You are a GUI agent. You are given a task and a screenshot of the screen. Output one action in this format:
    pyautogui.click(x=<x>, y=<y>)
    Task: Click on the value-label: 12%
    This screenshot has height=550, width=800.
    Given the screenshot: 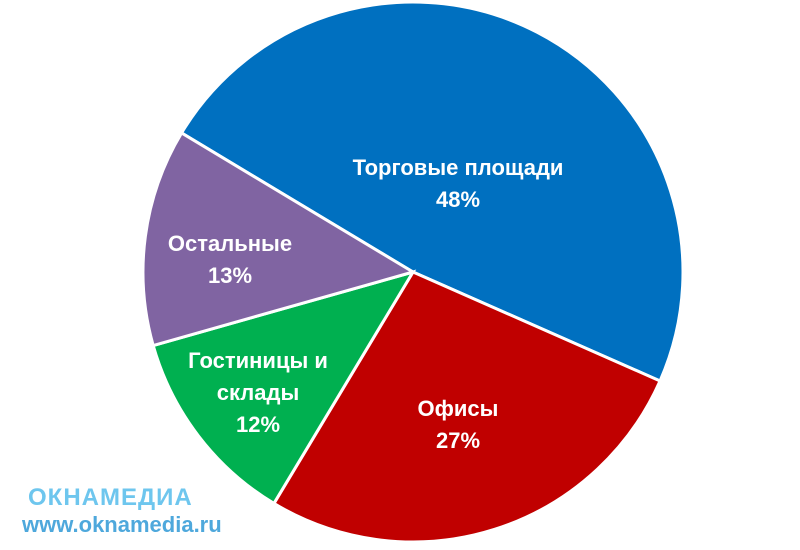 What is the action you would take?
    pyautogui.click(x=258, y=424)
    